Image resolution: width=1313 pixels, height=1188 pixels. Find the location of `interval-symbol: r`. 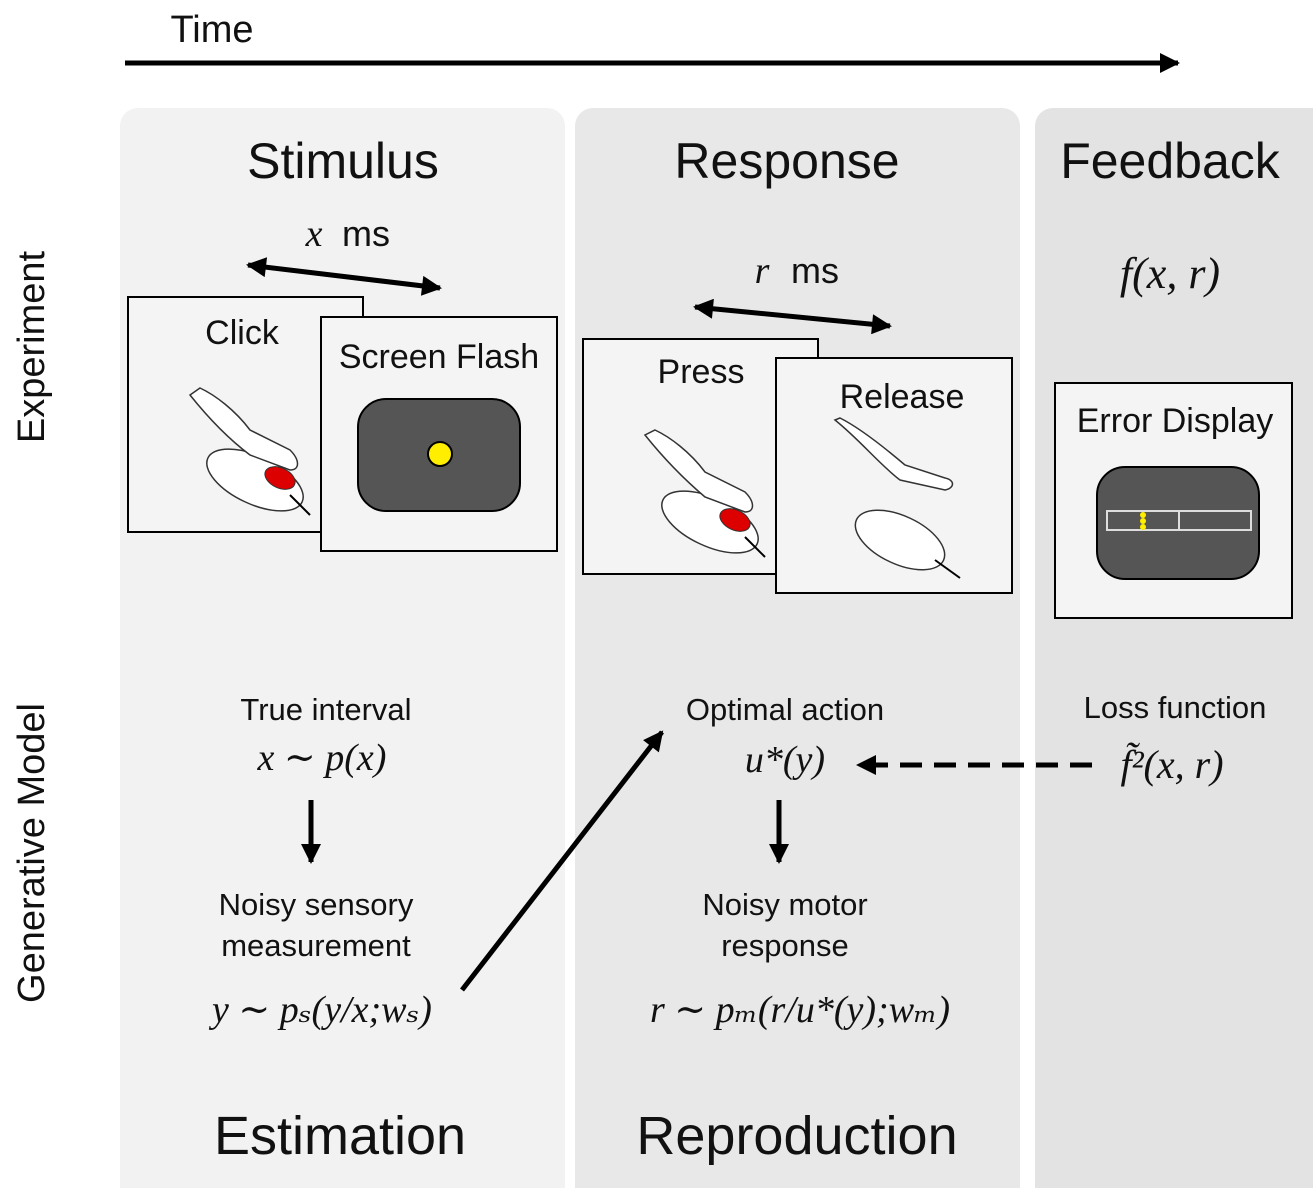

interval-symbol: r is located at coordinates (762, 271).